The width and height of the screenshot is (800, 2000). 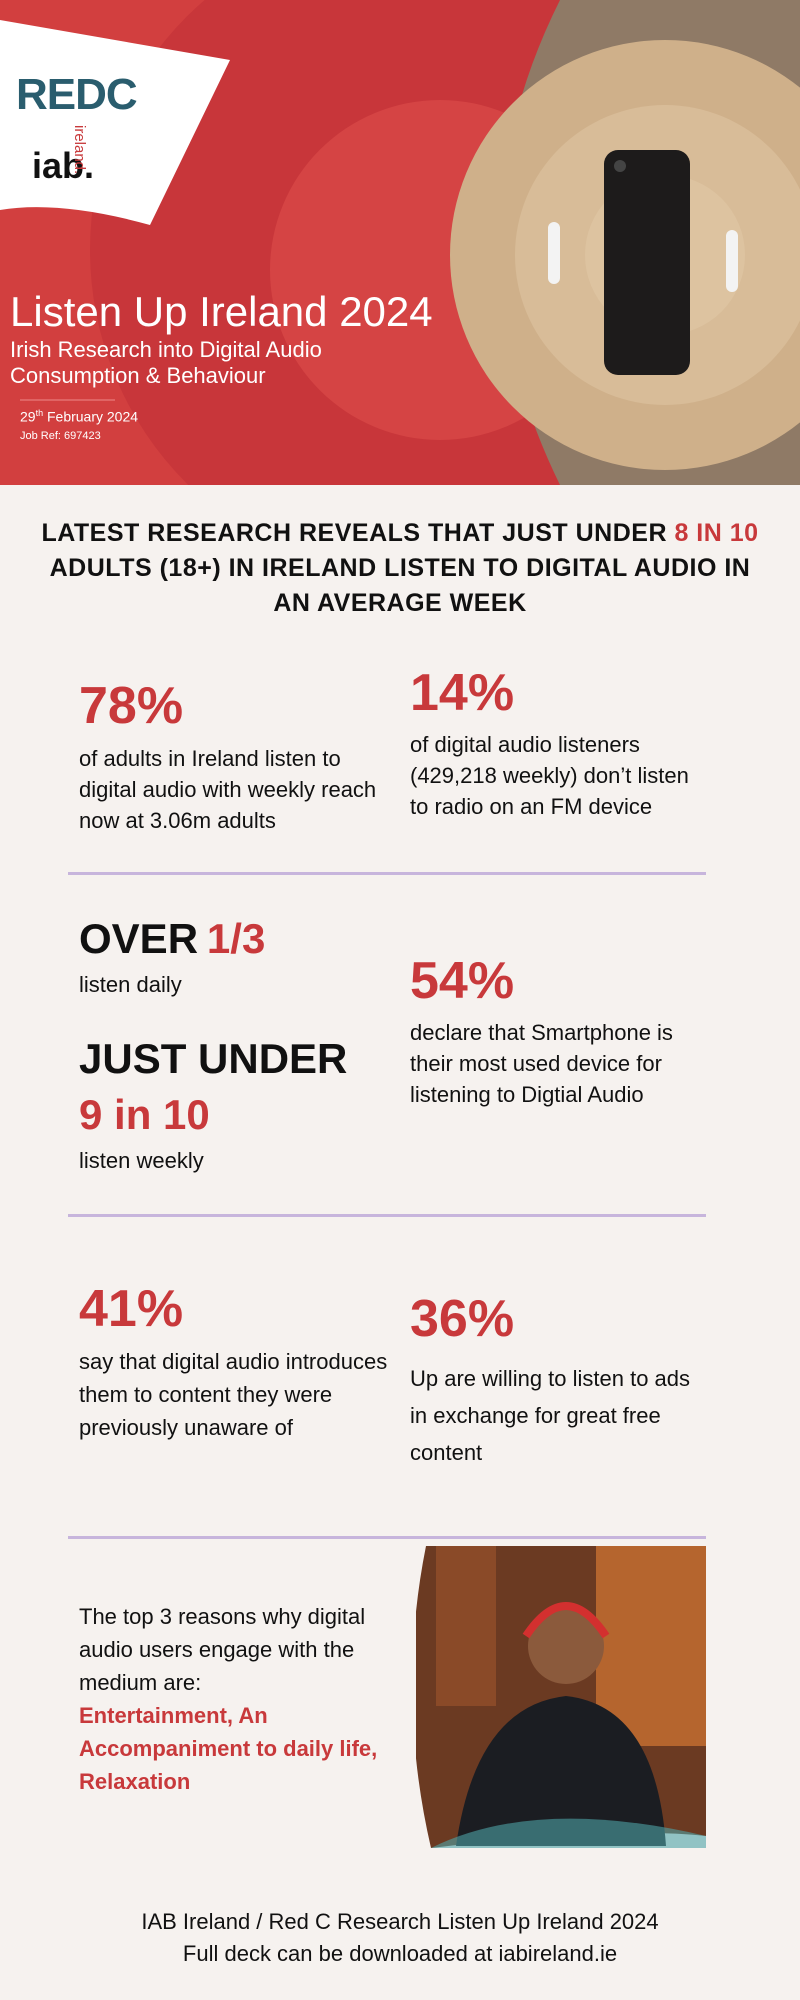 I want to click on job-ref: Job Ref: 697423, so click(x=60, y=436).